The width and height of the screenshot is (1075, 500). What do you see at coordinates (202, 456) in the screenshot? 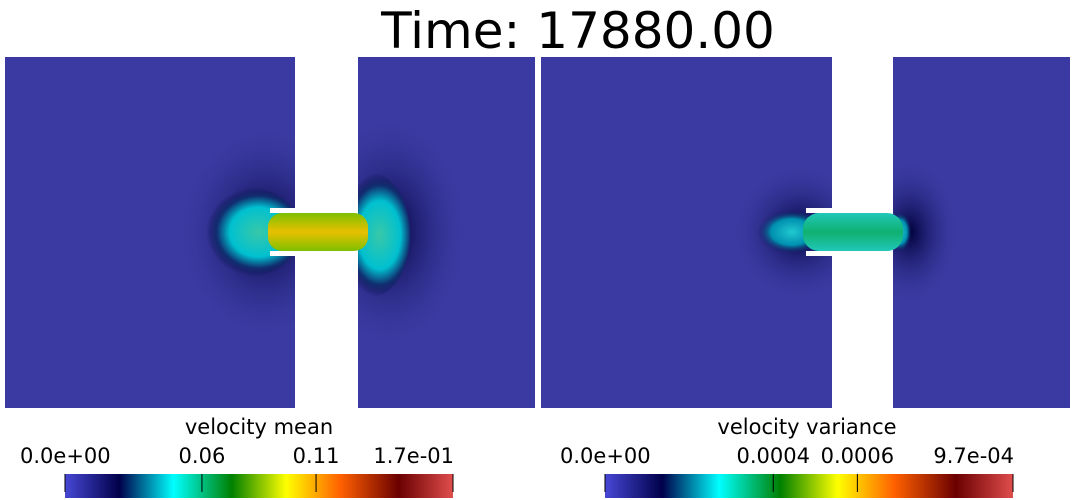
I see `colorbar-tick-label: 0.06` at bounding box center [202, 456].